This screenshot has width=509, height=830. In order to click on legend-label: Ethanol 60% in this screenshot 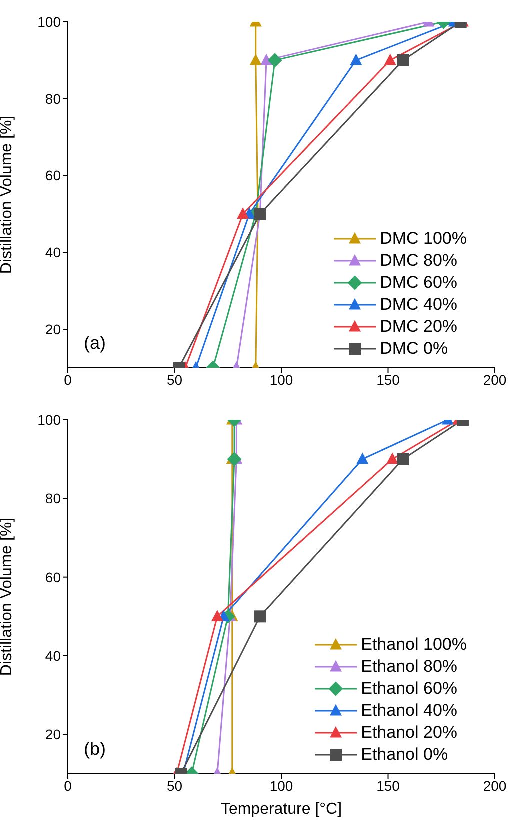, I will do `click(409, 689)`.